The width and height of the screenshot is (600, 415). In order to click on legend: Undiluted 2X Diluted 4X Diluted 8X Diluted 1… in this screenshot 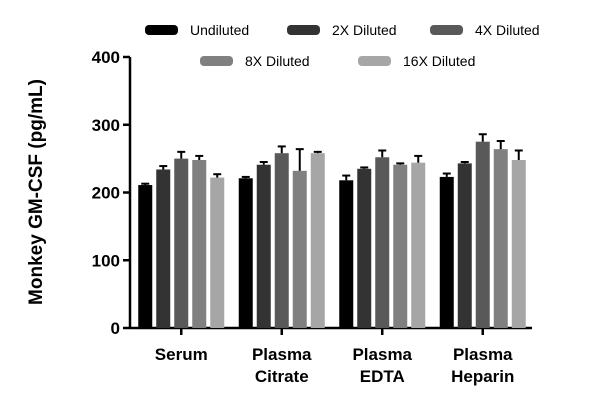, I will do `click(342, 45)`.